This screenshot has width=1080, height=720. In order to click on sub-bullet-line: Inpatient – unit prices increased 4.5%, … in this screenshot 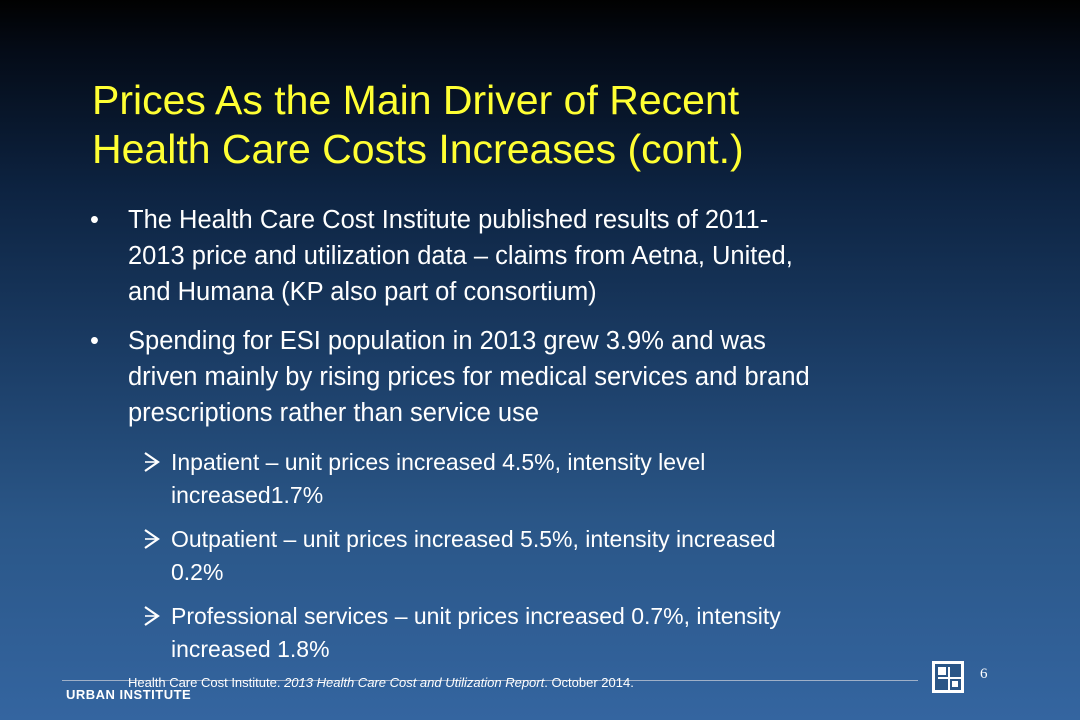, I will do `click(438, 462)`.